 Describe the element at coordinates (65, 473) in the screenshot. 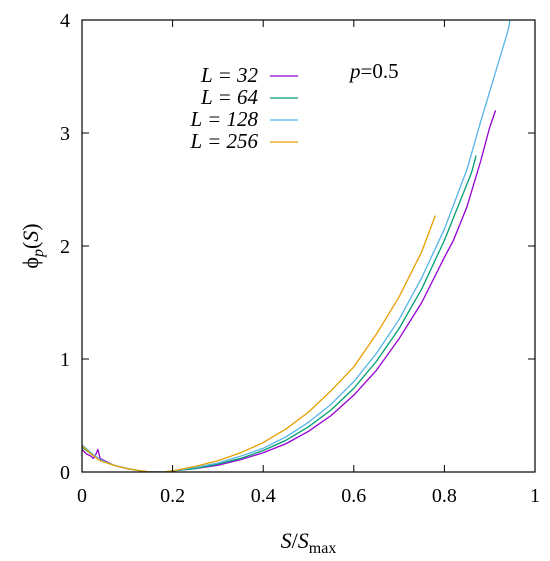

I see `y-tick-label: 0` at that location.